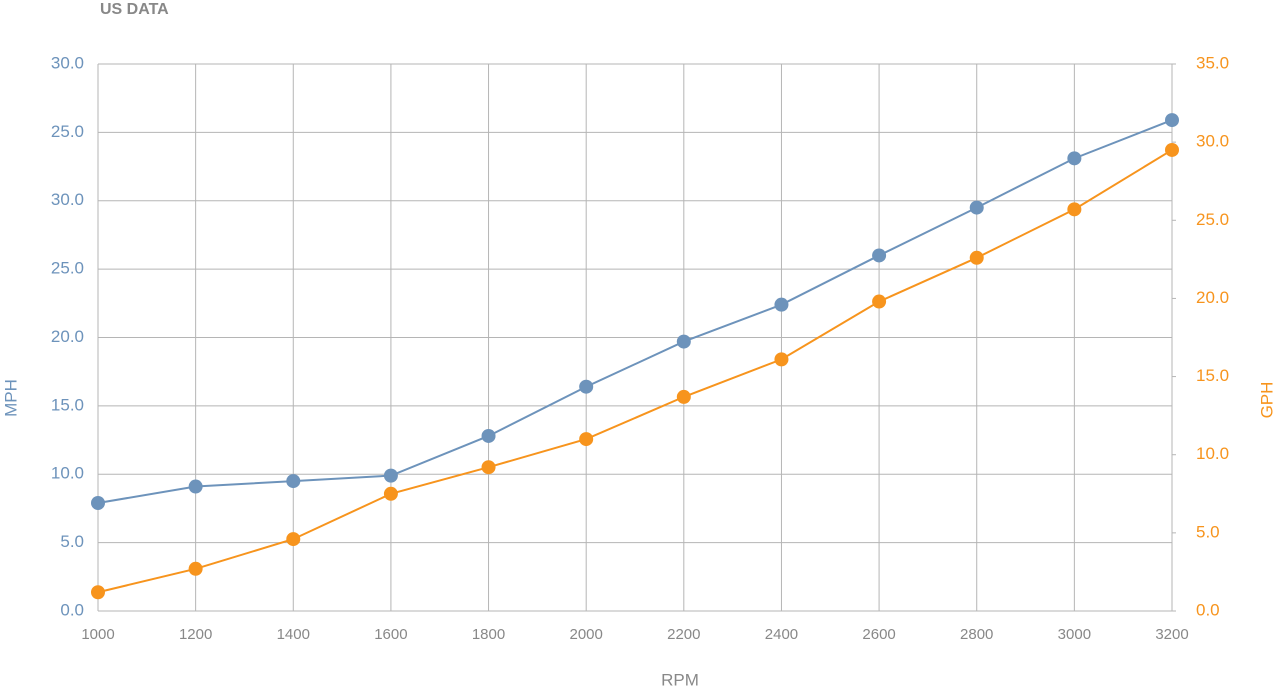 The height and width of the screenshot is (692, 1280). Describe the element at coordinates (1212, 375) in the screenshot. I see `y2-tick-label: 15.0` at that location.